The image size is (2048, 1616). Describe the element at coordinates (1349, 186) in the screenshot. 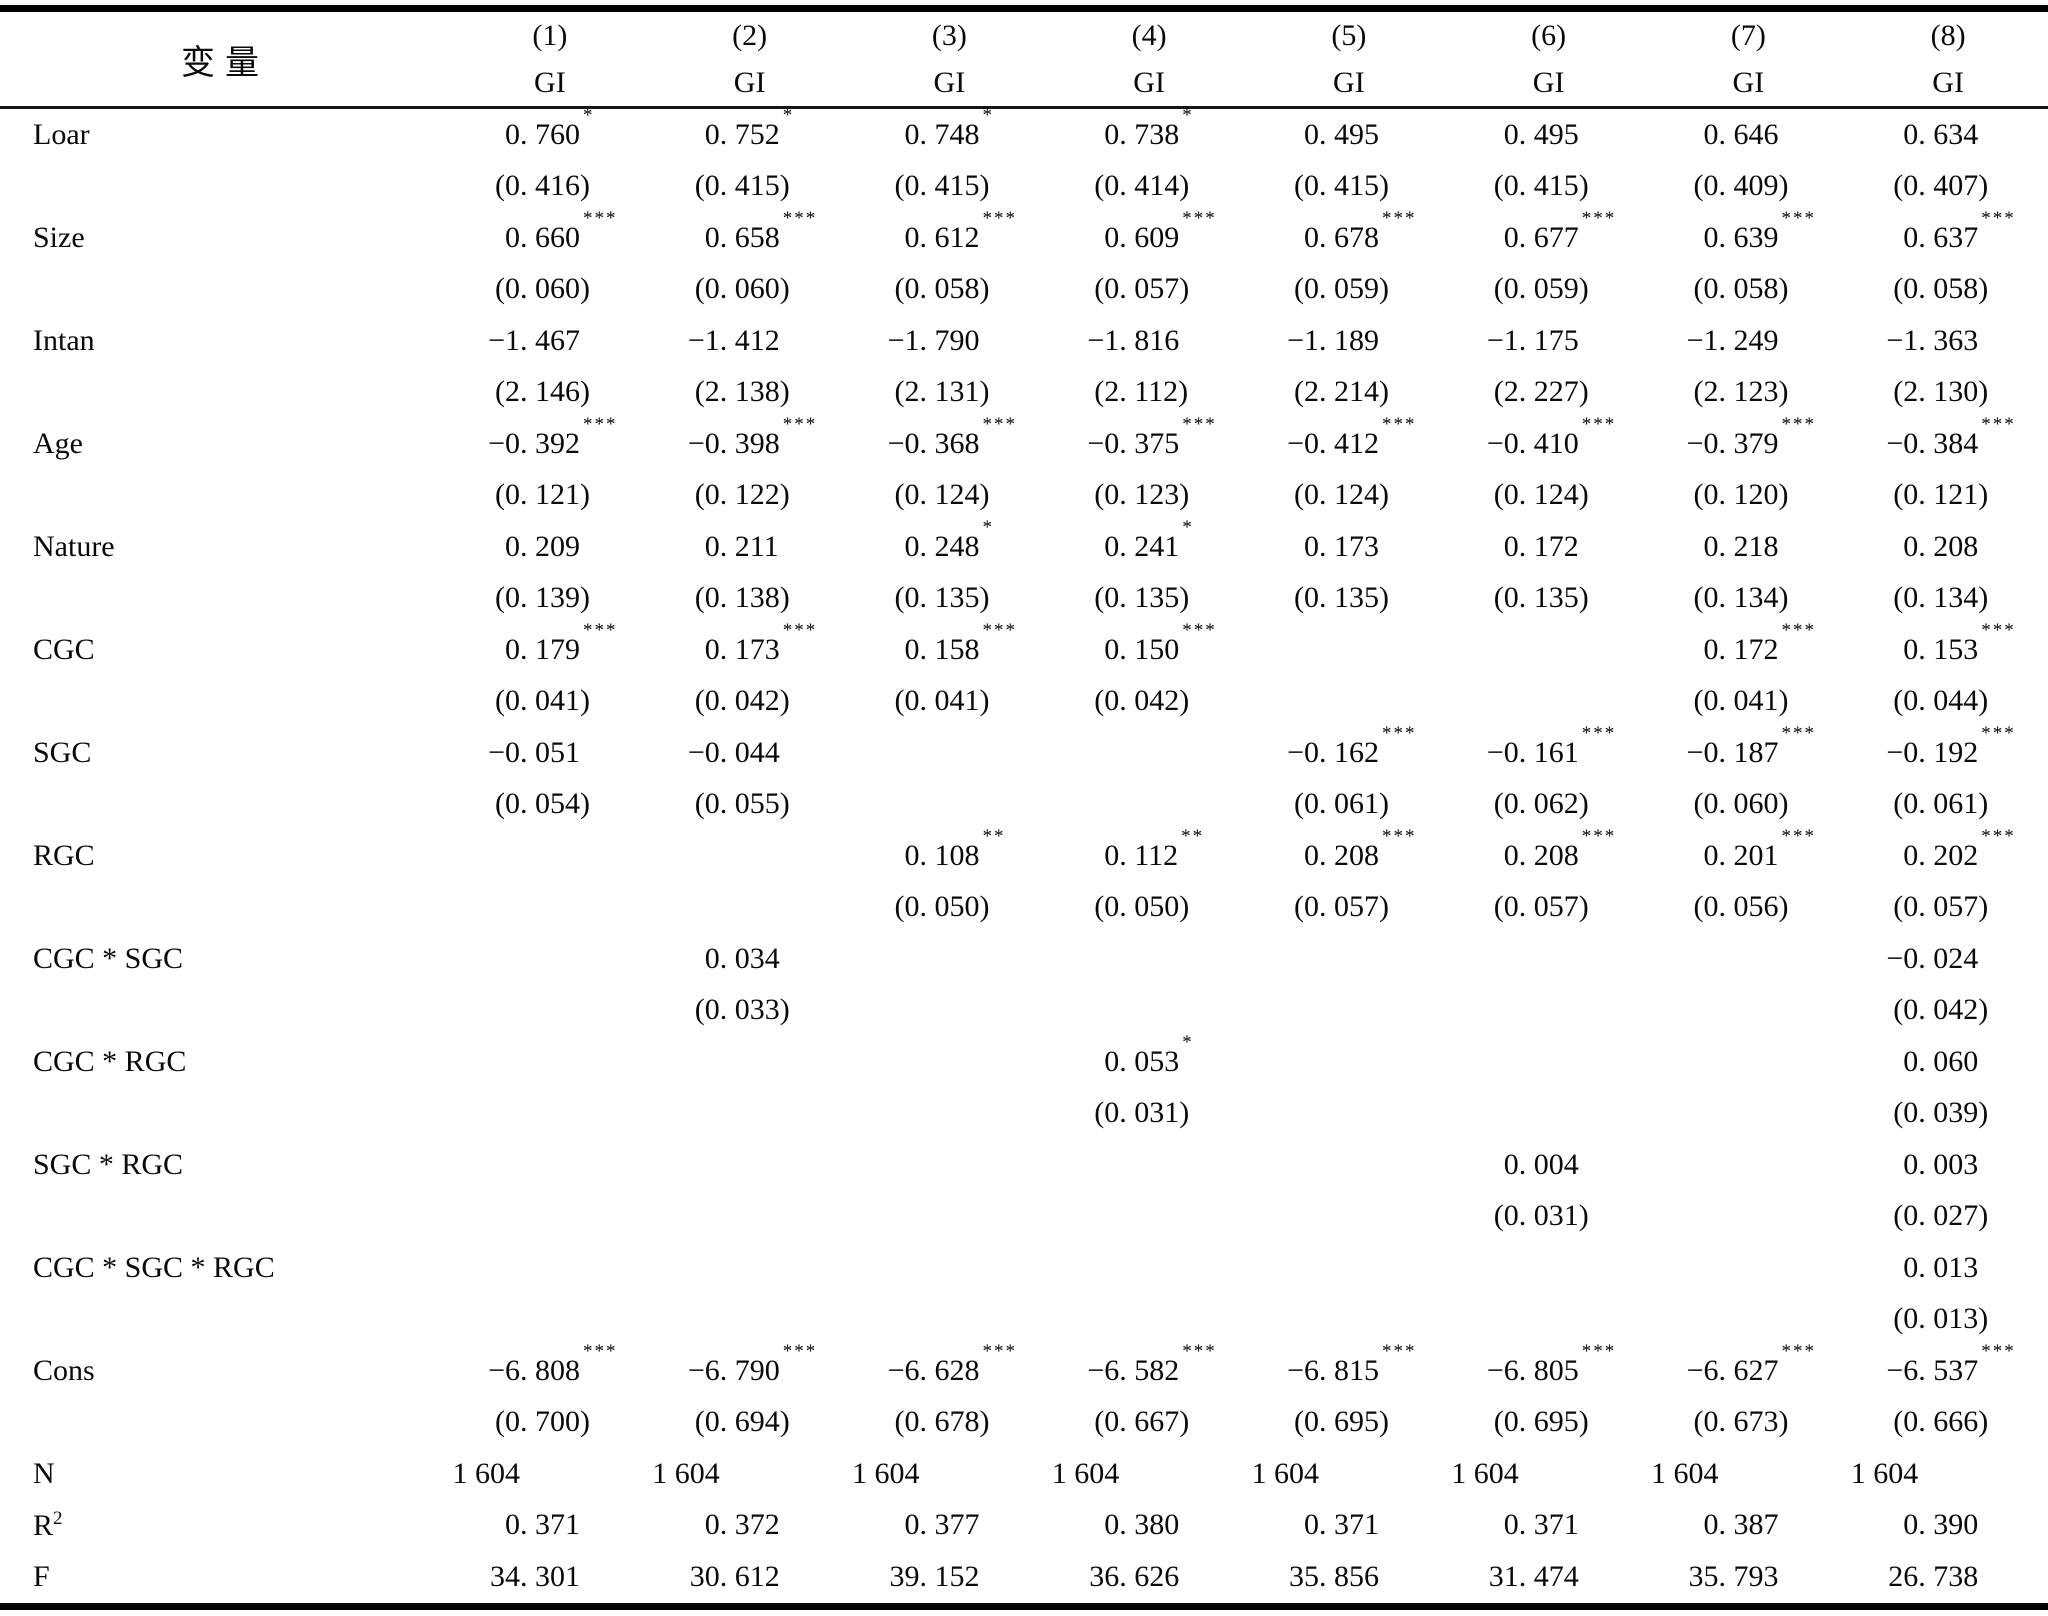

I see `standard-error-cell: (0. 415)` at that location.